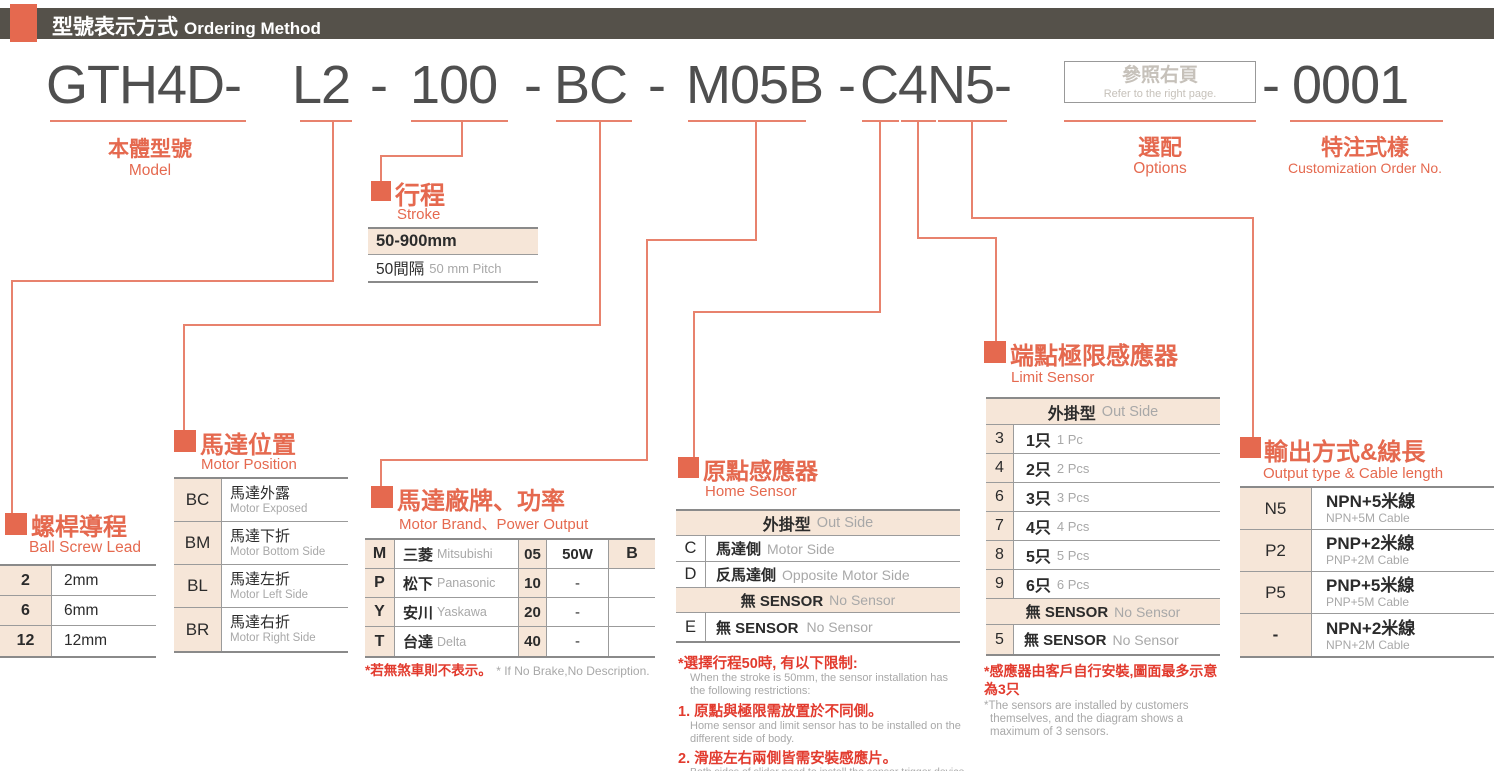  What do you see at coordinates (457, 641) in the screenshot?
I see `row-brand: 台達 Delta` at bounding box center [457, 641].